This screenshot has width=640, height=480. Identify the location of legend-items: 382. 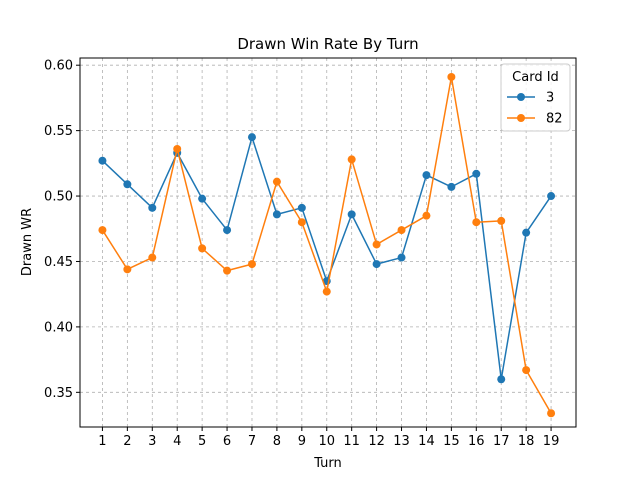
(535, 109).